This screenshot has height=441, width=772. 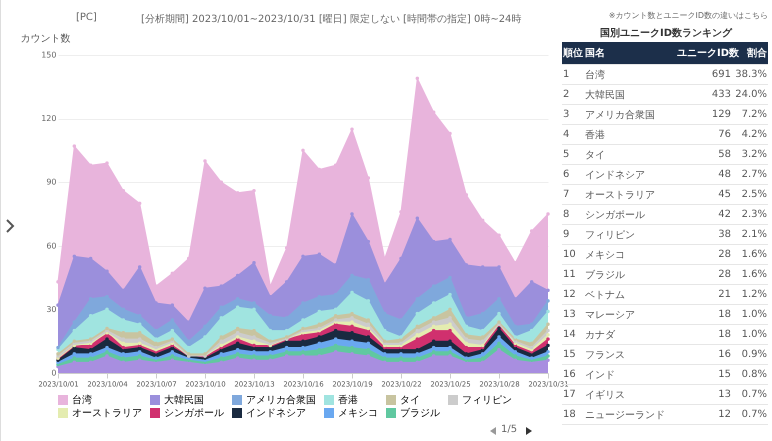 I want to click on text: 10 メキシコ 28 1.6%, so click(x=665, y=254).